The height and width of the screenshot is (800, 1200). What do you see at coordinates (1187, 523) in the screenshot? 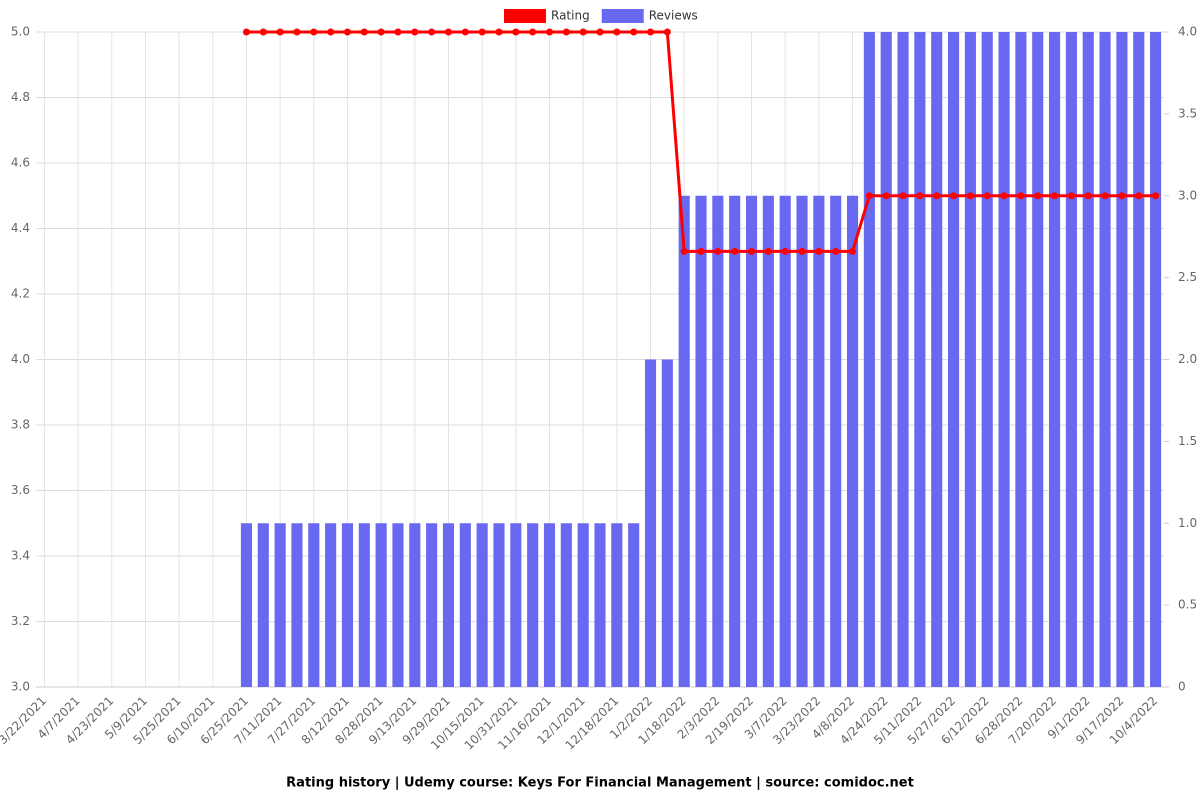
I see `y2-tick-label: 1.0` at bounding box center [1187, 523].